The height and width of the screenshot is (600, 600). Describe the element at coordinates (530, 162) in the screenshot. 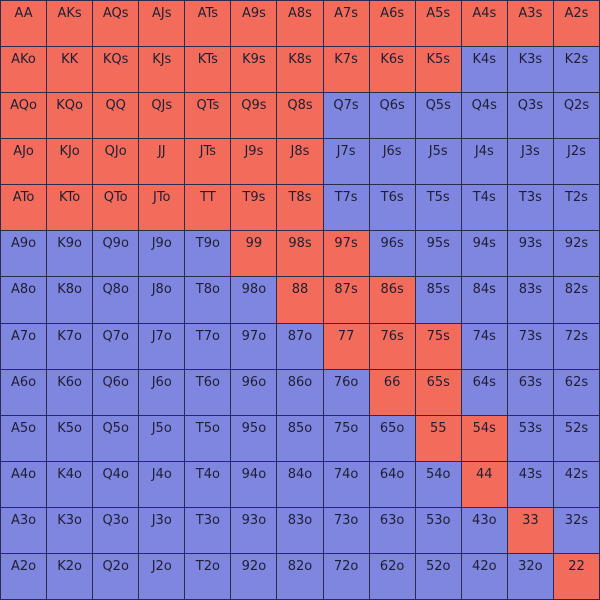

I see `hand-cell: J3s` at that location.